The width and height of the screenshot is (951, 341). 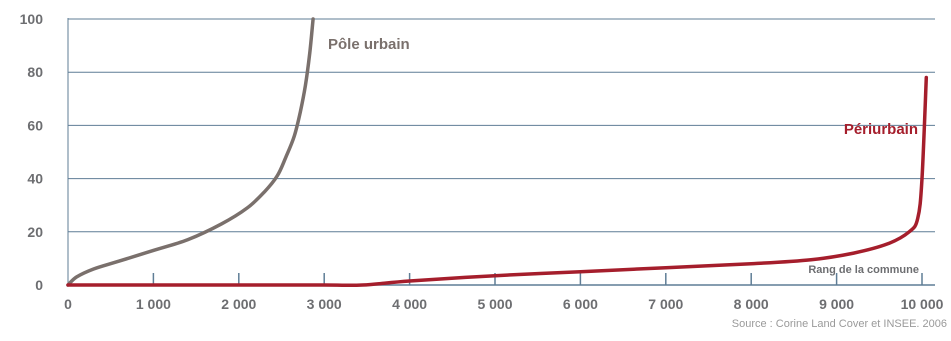 I want to click on x-tick-label: 0, so click(x=68, y=304).